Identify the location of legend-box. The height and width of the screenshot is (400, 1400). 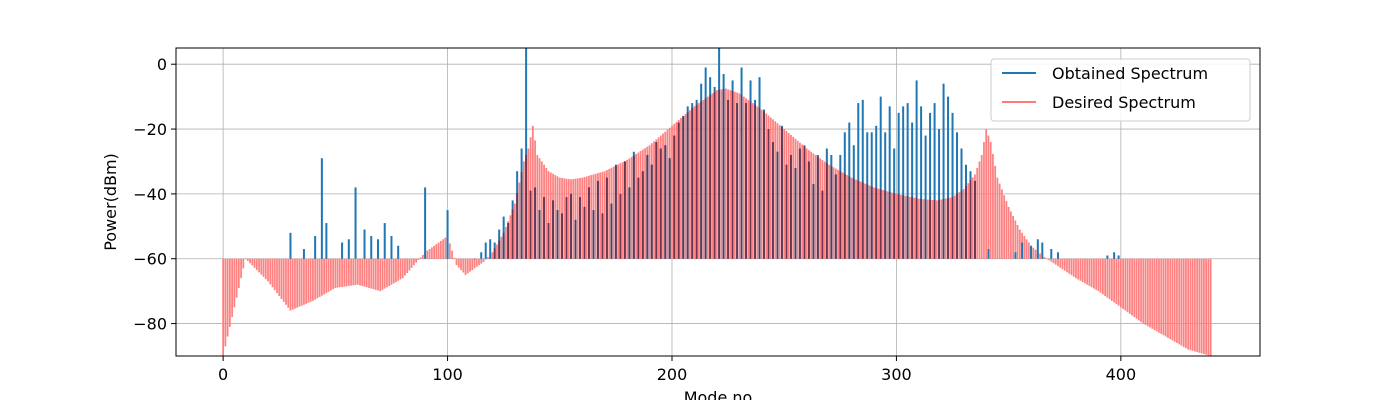
(1120, 90).